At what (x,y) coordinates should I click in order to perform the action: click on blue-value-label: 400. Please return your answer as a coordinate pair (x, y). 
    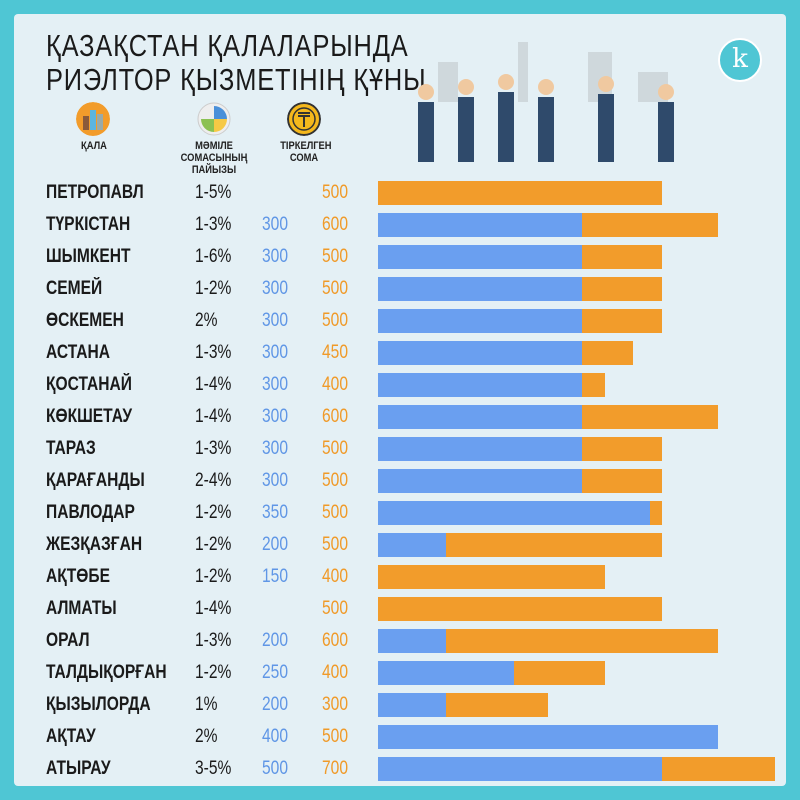
    Looking at the image, I should click on (275, 736).